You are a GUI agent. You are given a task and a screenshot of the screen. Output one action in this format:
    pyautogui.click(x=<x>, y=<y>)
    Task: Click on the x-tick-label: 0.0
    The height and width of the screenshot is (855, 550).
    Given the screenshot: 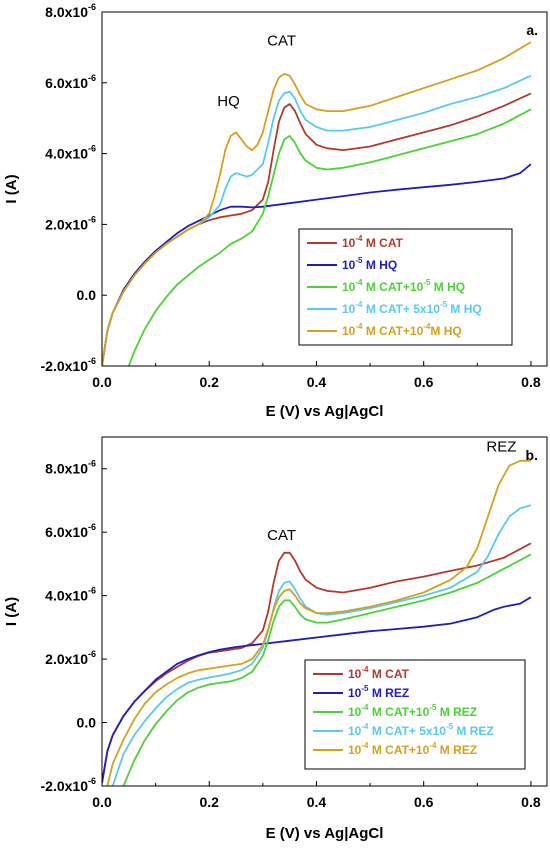 What is the action you would take?
    pyautogui.click(x=102, y=382)
    